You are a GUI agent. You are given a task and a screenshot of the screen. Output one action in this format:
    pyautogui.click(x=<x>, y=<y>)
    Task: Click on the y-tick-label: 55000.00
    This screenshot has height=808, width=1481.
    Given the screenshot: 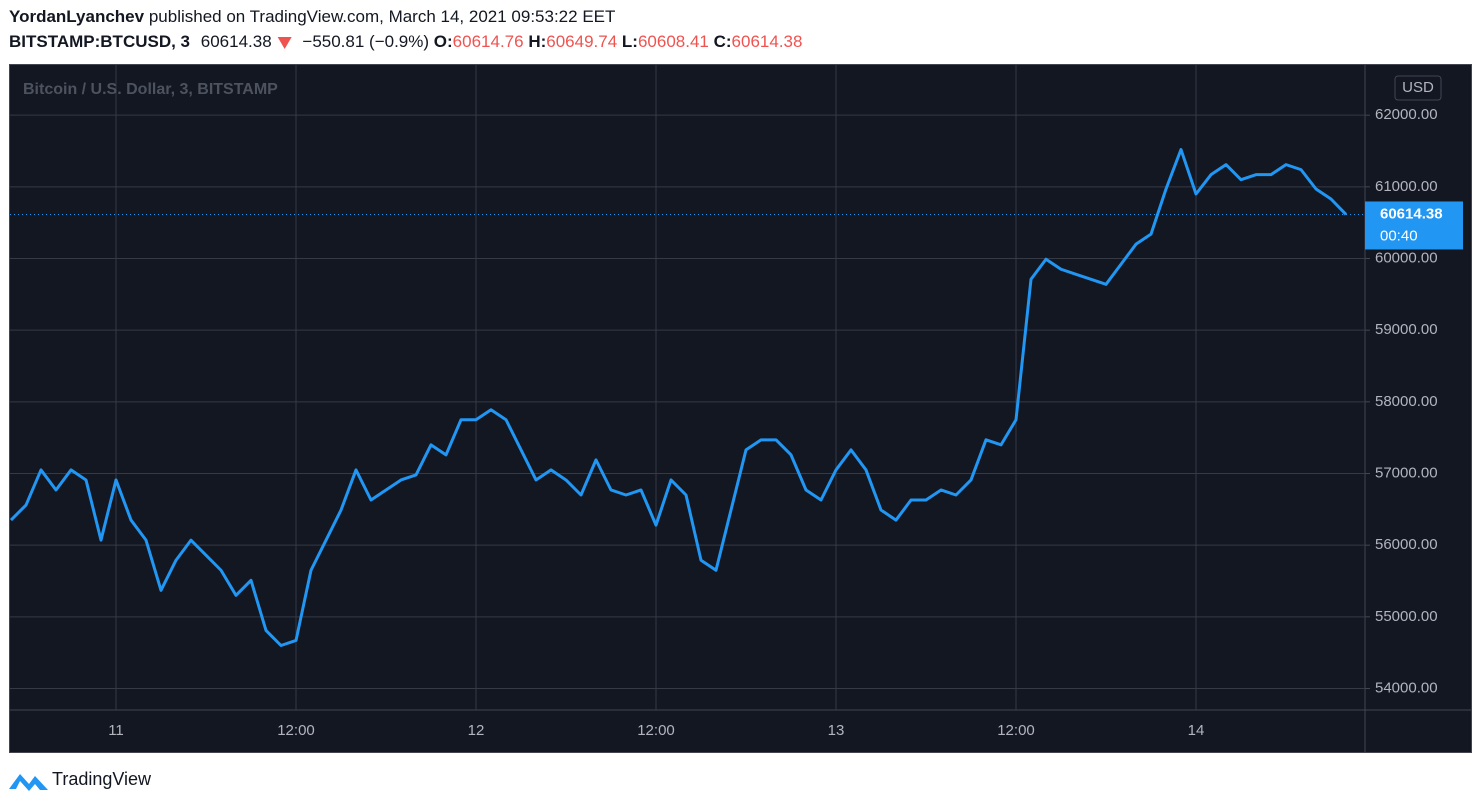 What is the action you would take?
    pyautogui.click(x=1406, y=616)
    